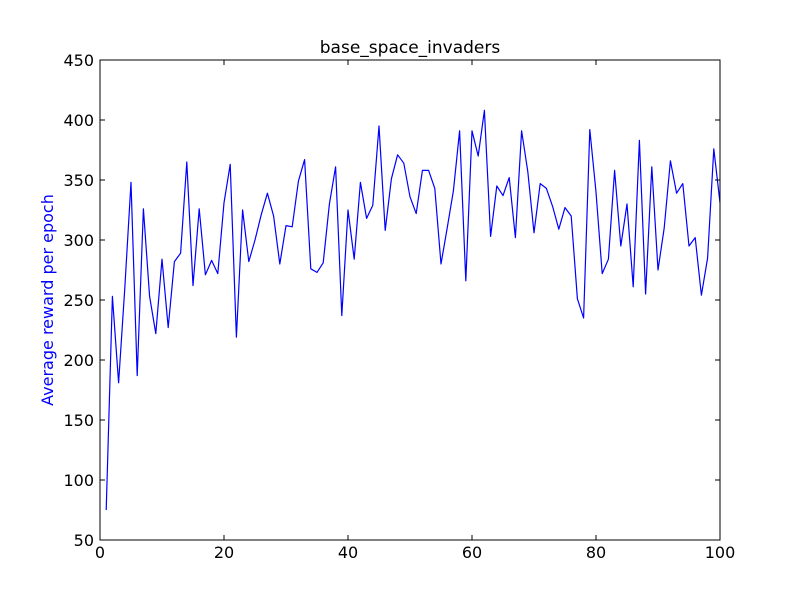  I want to click on y-axis-label: Average reward per epoch, so click(47, 300).